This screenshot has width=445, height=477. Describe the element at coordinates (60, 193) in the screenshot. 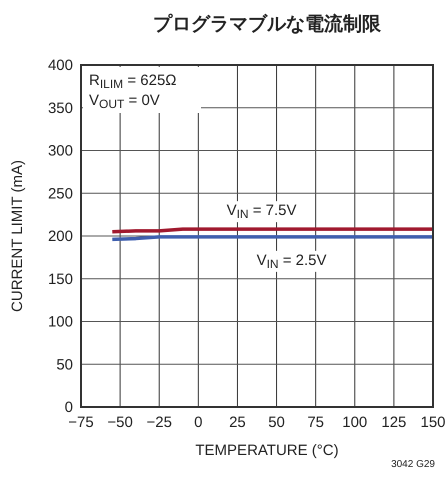

I see `y-tick-label: 250` at that location.